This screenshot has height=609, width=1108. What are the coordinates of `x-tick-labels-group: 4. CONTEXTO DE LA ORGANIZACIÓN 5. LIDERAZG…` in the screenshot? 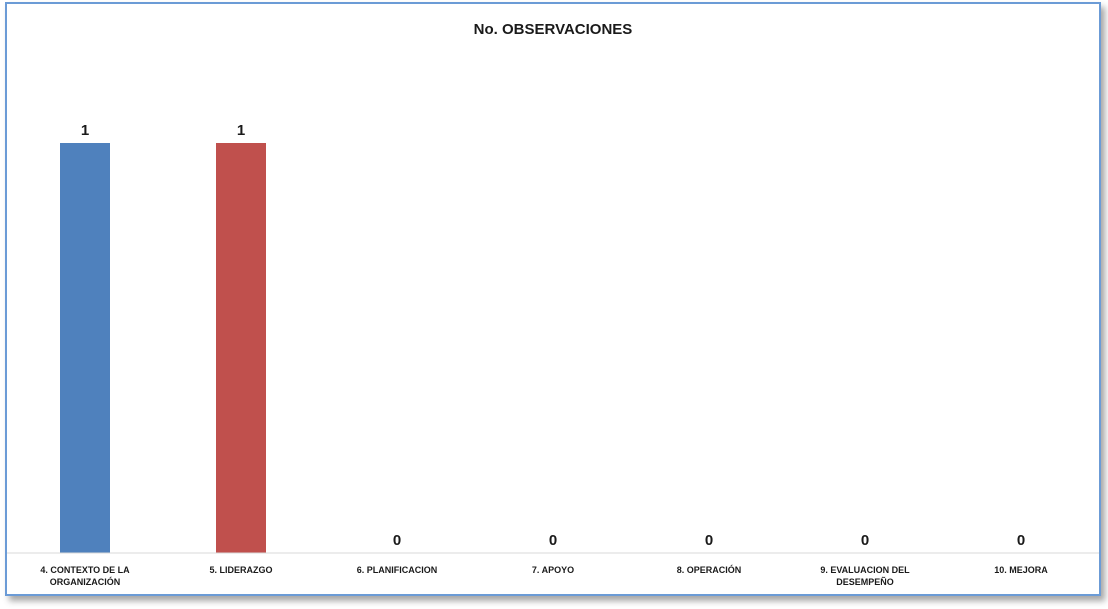 It's located at (544, 575).